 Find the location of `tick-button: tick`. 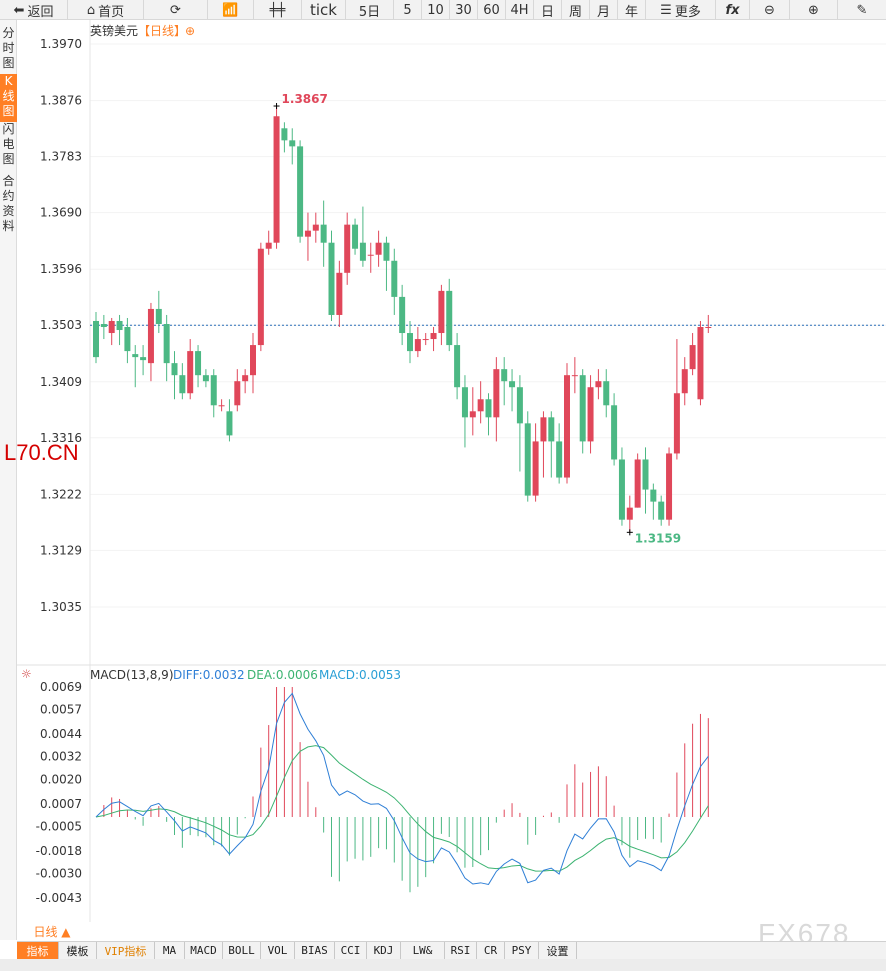

tick-button: tick is located at coordinates (324, 10).